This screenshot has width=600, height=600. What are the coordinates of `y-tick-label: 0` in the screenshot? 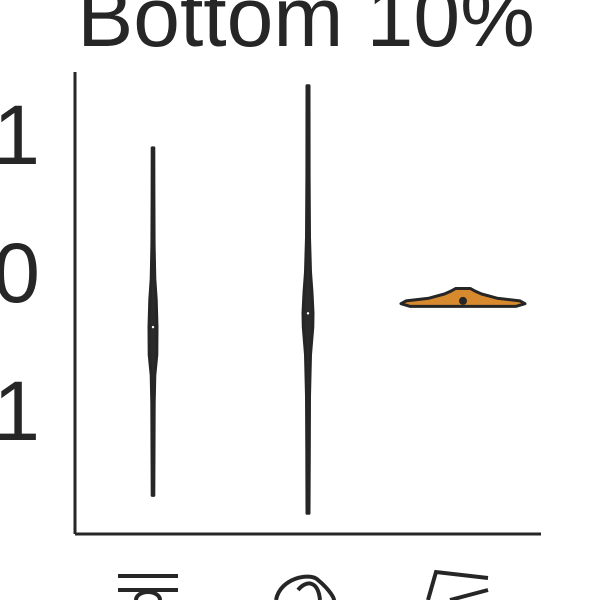 It's located at (20, 273).